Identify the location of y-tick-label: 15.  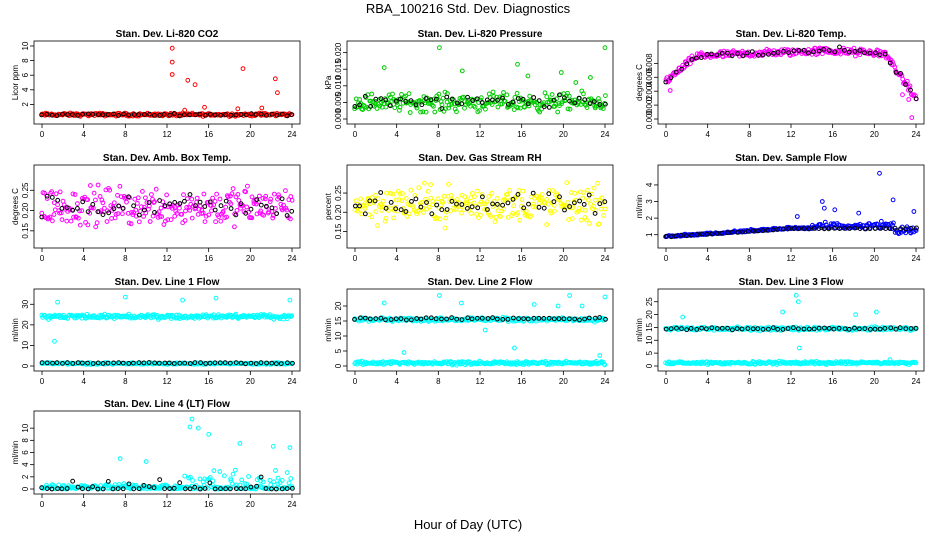
(649, 326).